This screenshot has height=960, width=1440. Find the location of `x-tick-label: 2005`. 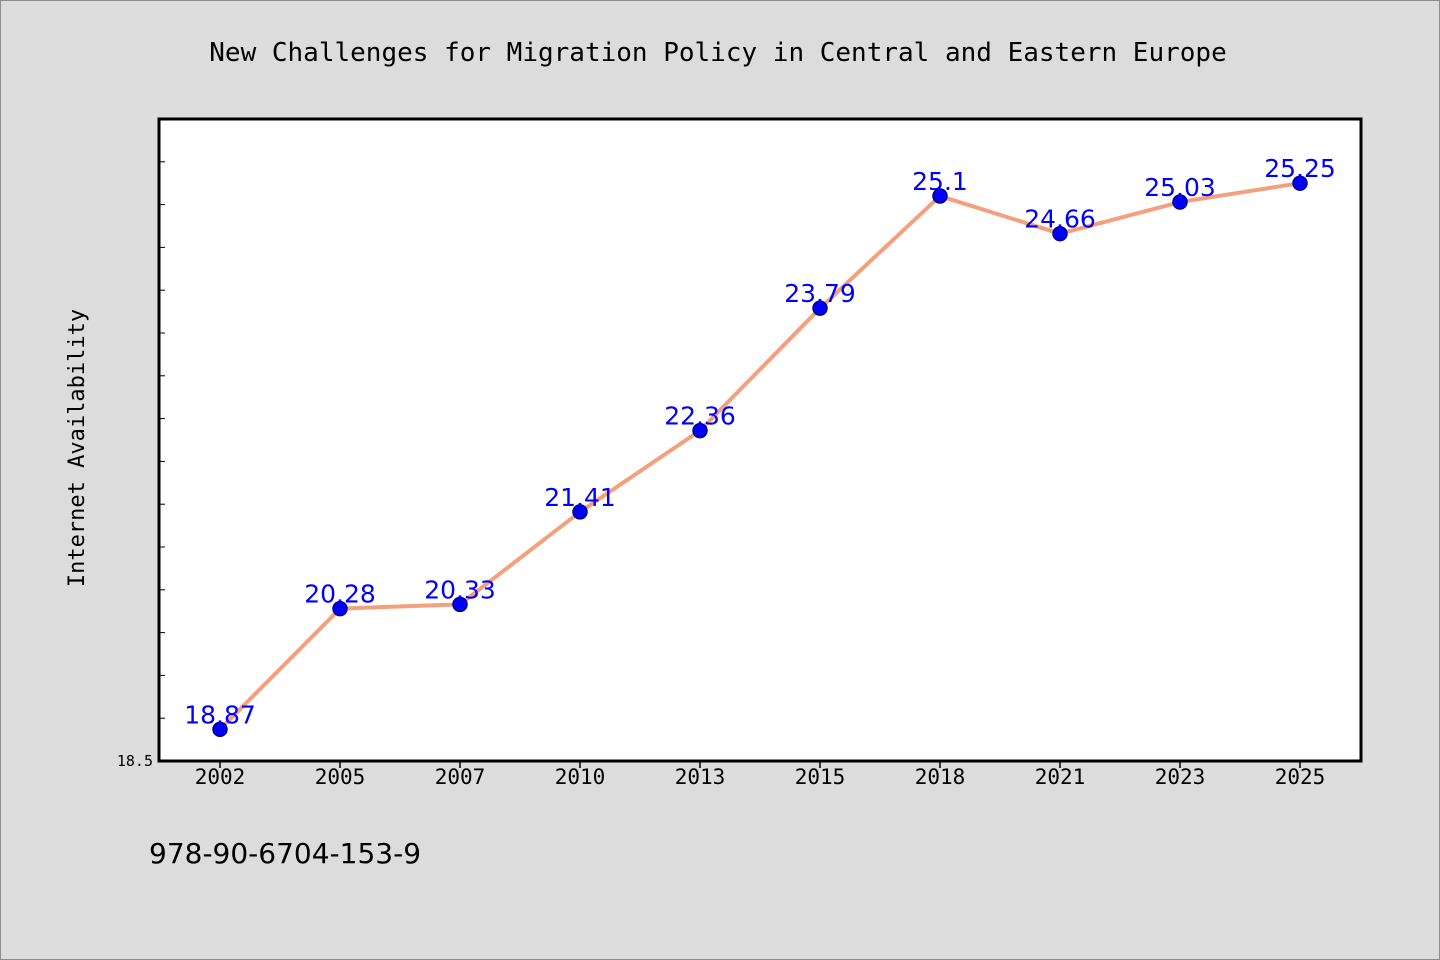

x-tick-label: 2005 is located at coordinates (340, 777).